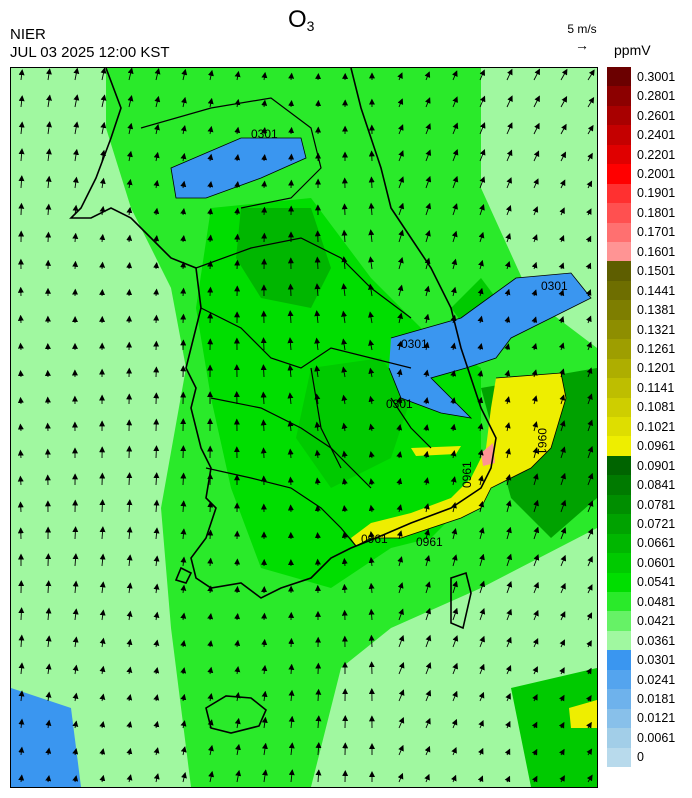 This screenshot has height=798, width=692. I want to click on colorbar-label: 0.0241, so click(656, 679).